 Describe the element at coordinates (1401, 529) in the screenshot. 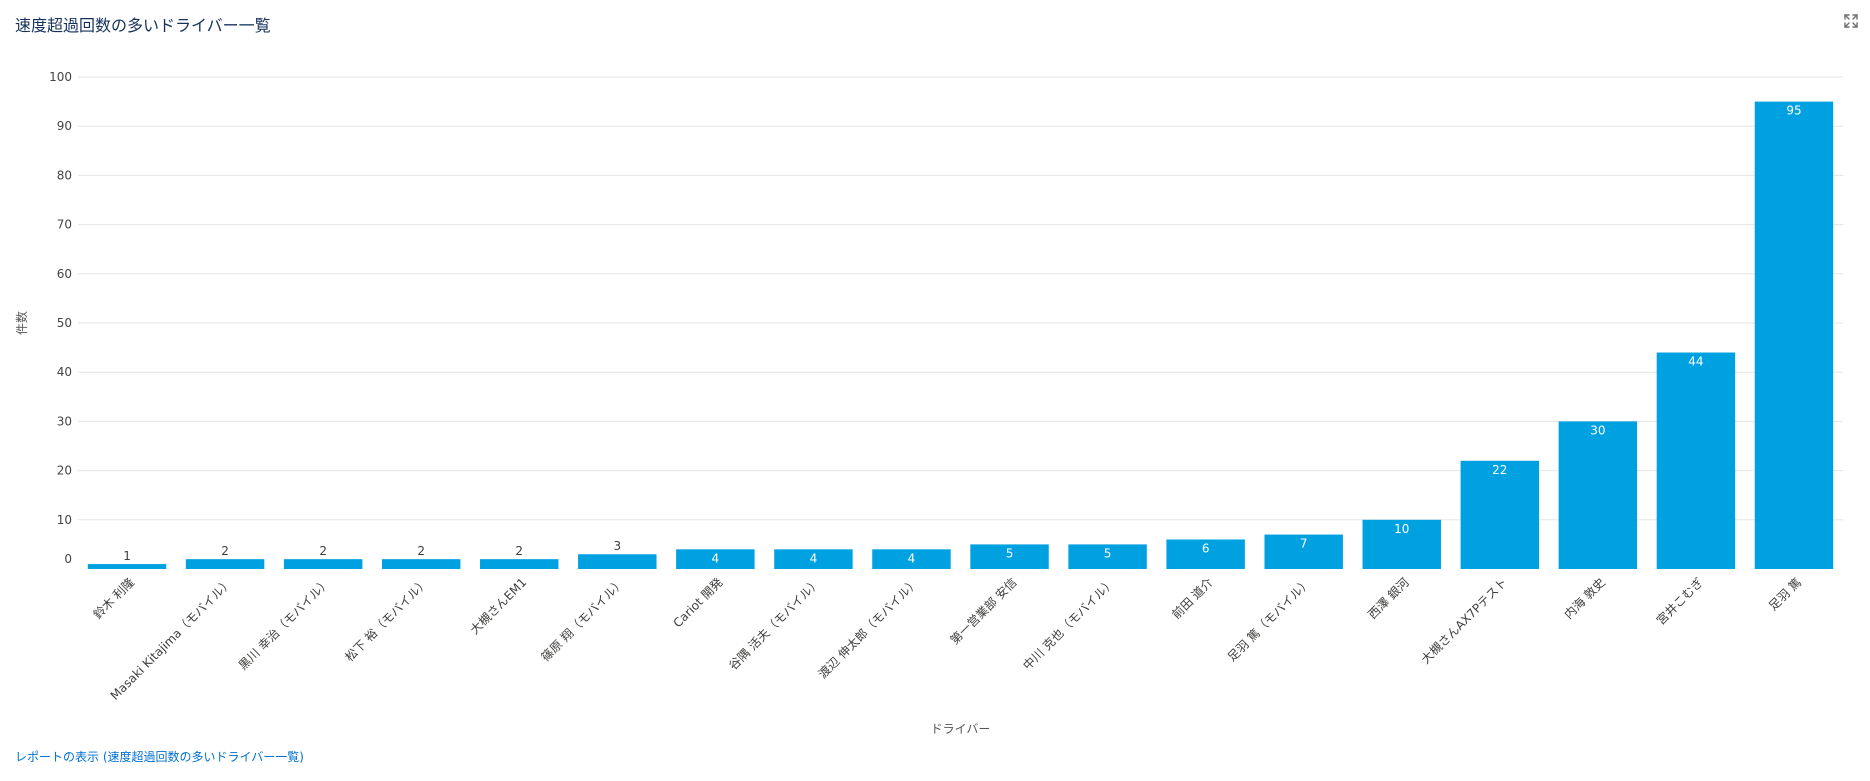

I see `data-label: 10` at that location.